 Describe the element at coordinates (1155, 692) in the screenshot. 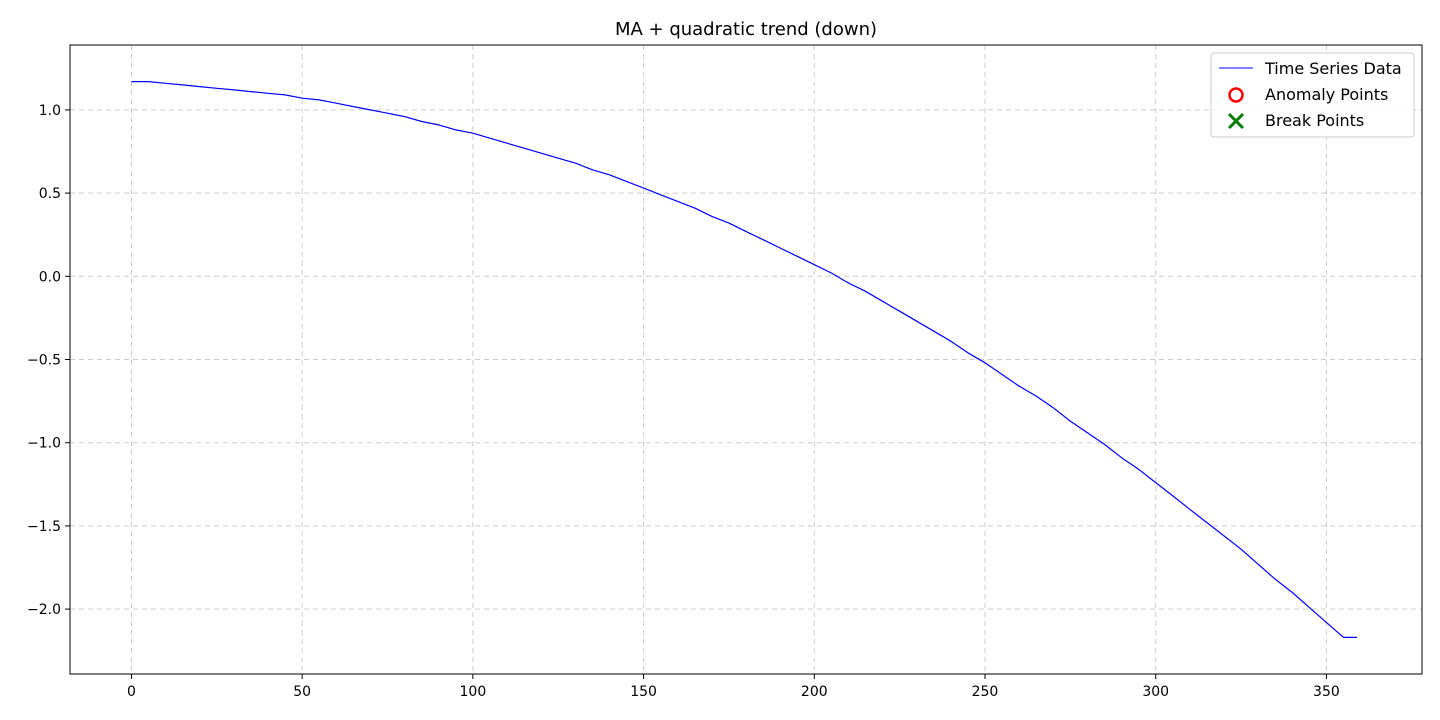

I see `x-tick-label: 300` at that location.